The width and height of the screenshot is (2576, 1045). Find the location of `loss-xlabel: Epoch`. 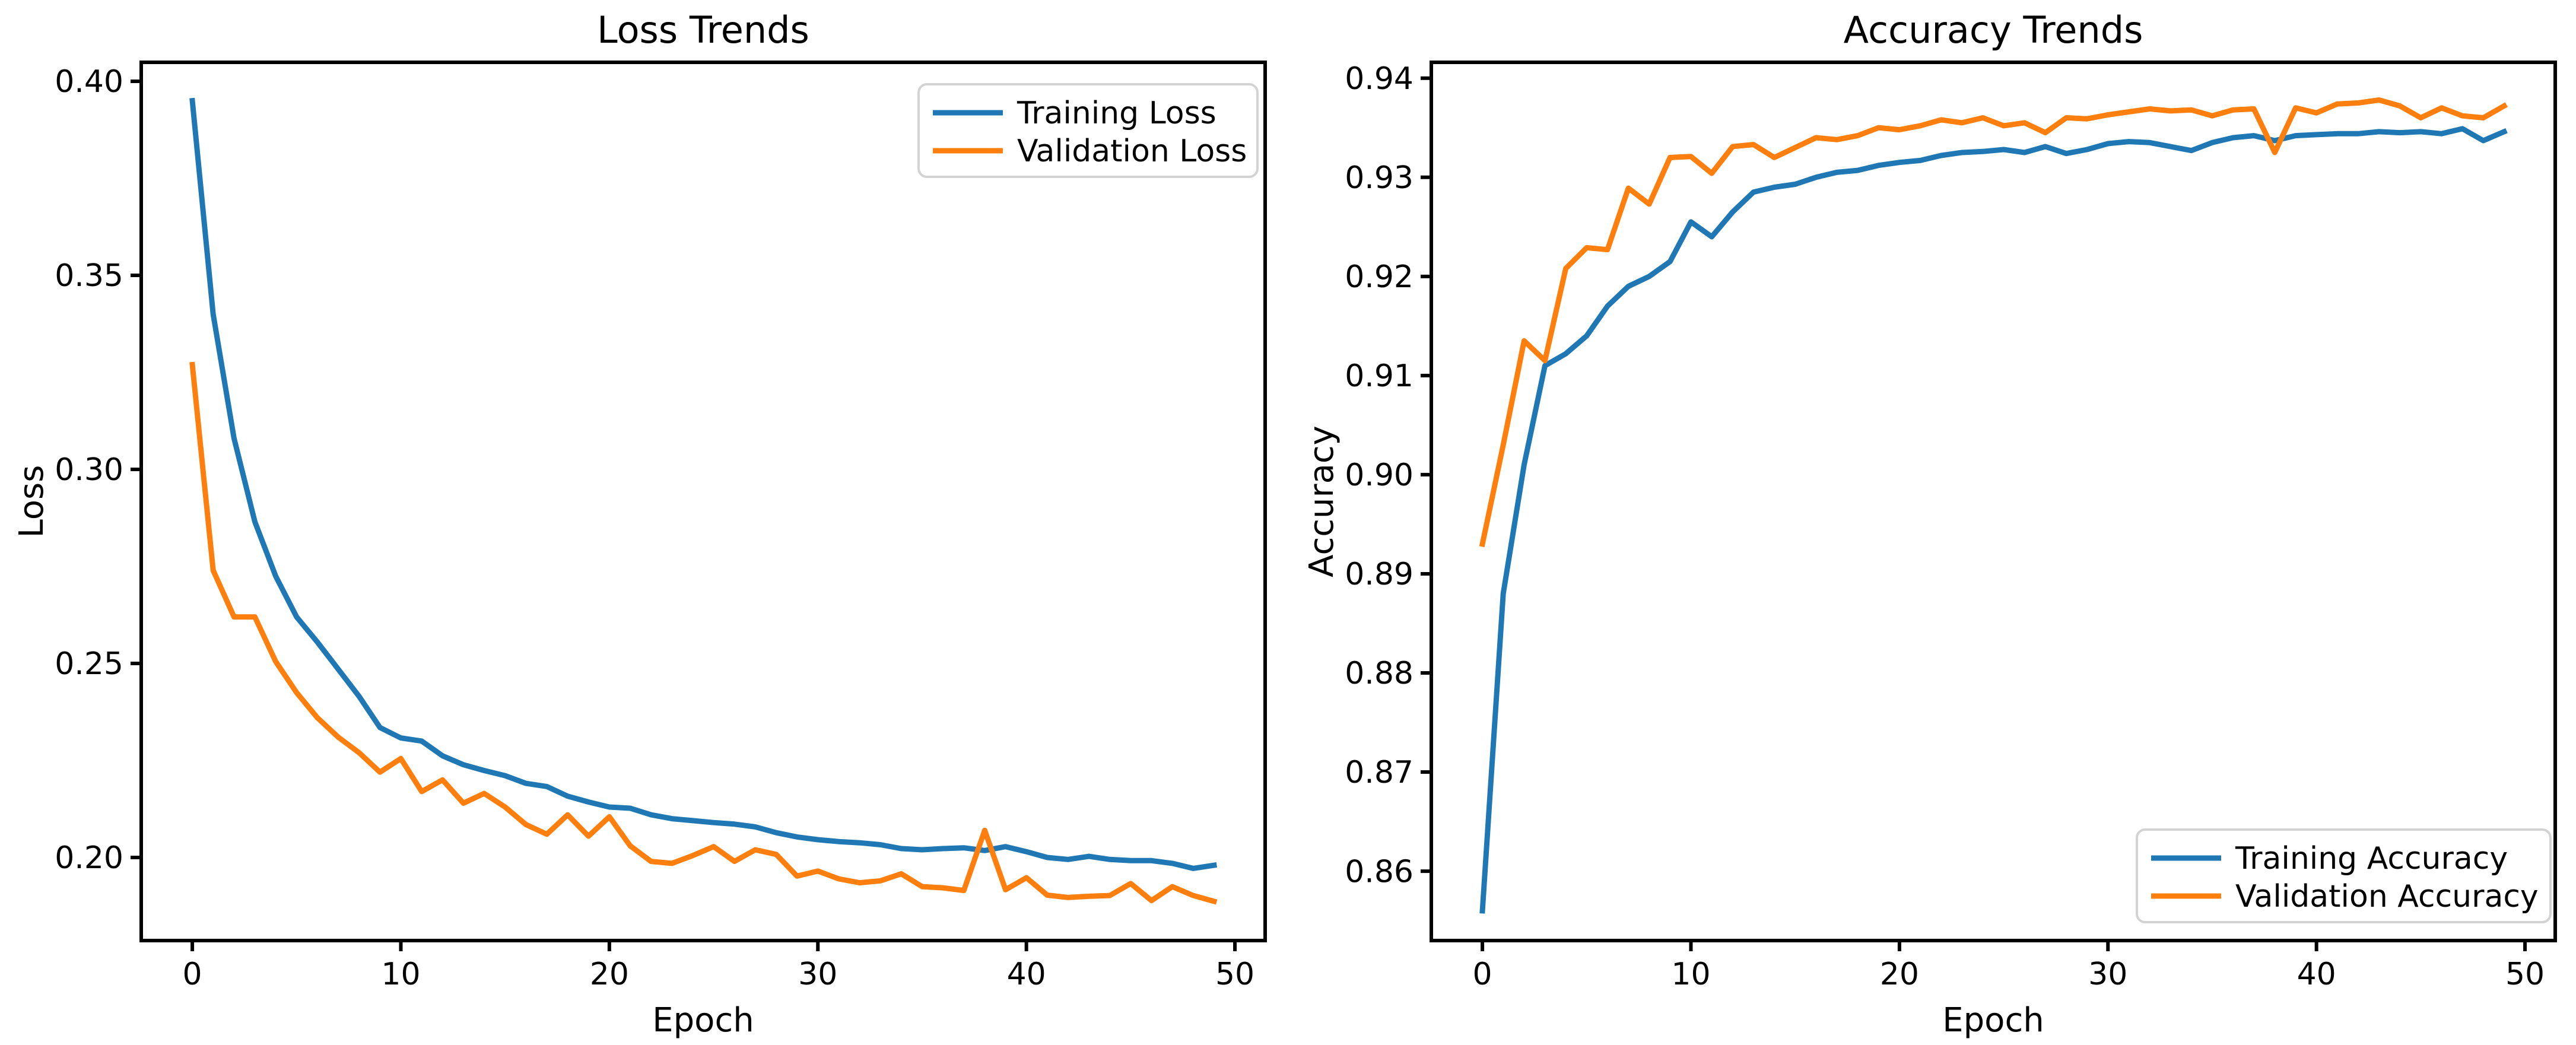

loss-xlabel: Epoch is located at coordinates (703, 1020).